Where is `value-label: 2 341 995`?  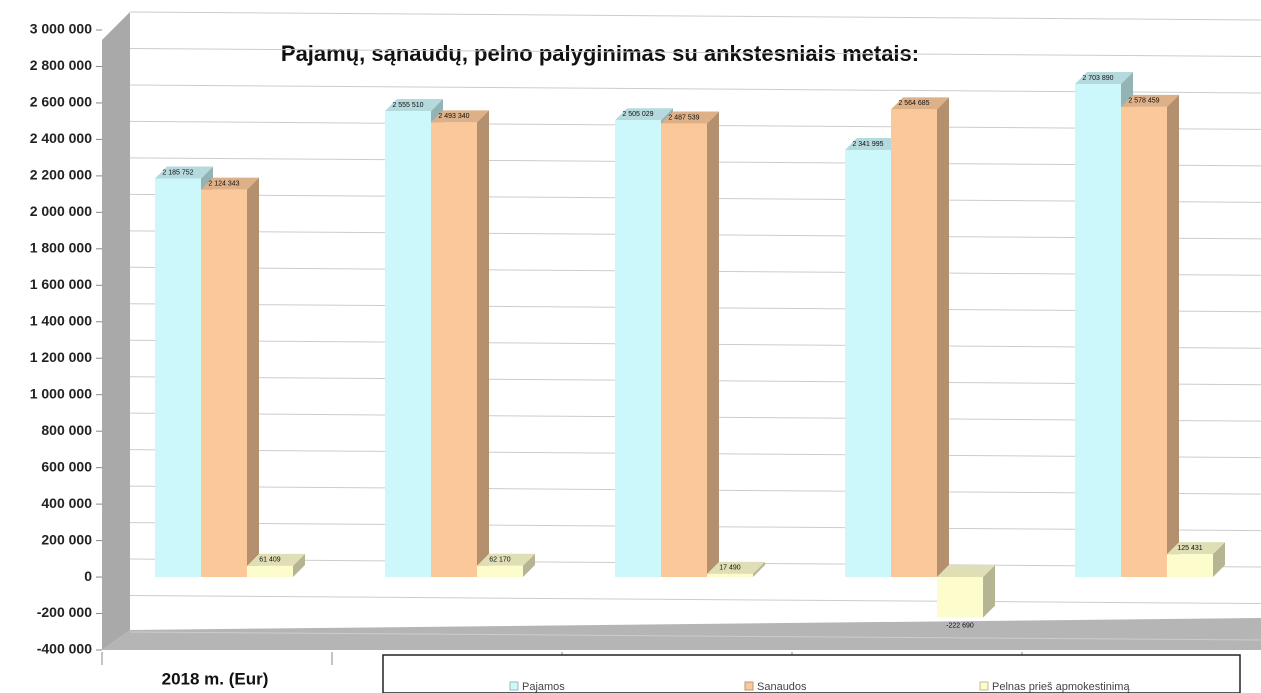
value-label: 2 341 995 is located at coordinates (867, 144).